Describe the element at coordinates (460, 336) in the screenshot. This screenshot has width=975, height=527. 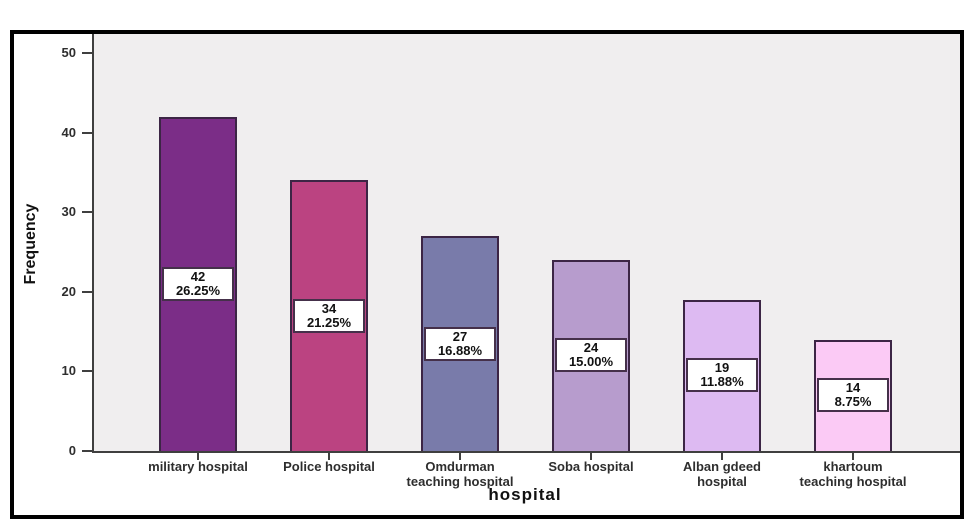
I see `bar-count: 27` at that location.